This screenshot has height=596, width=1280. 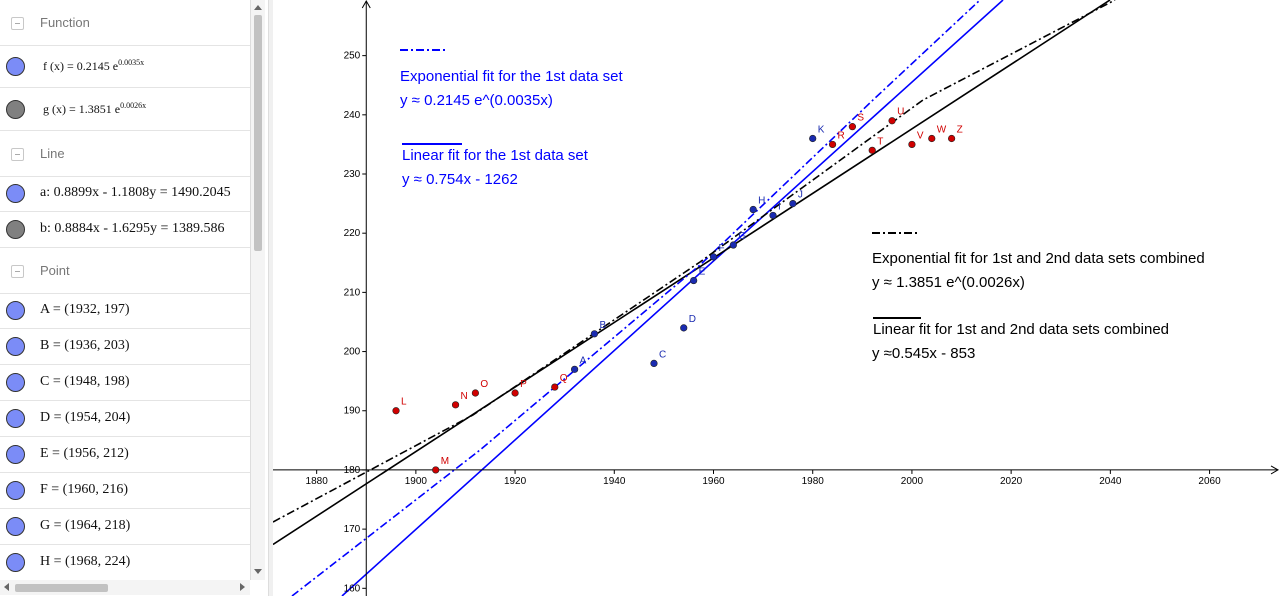 What do you see at coordinates (84, 453) in the screenshot?
I see `expression: E = (1956, 212)` at bounding box center [84, 453].